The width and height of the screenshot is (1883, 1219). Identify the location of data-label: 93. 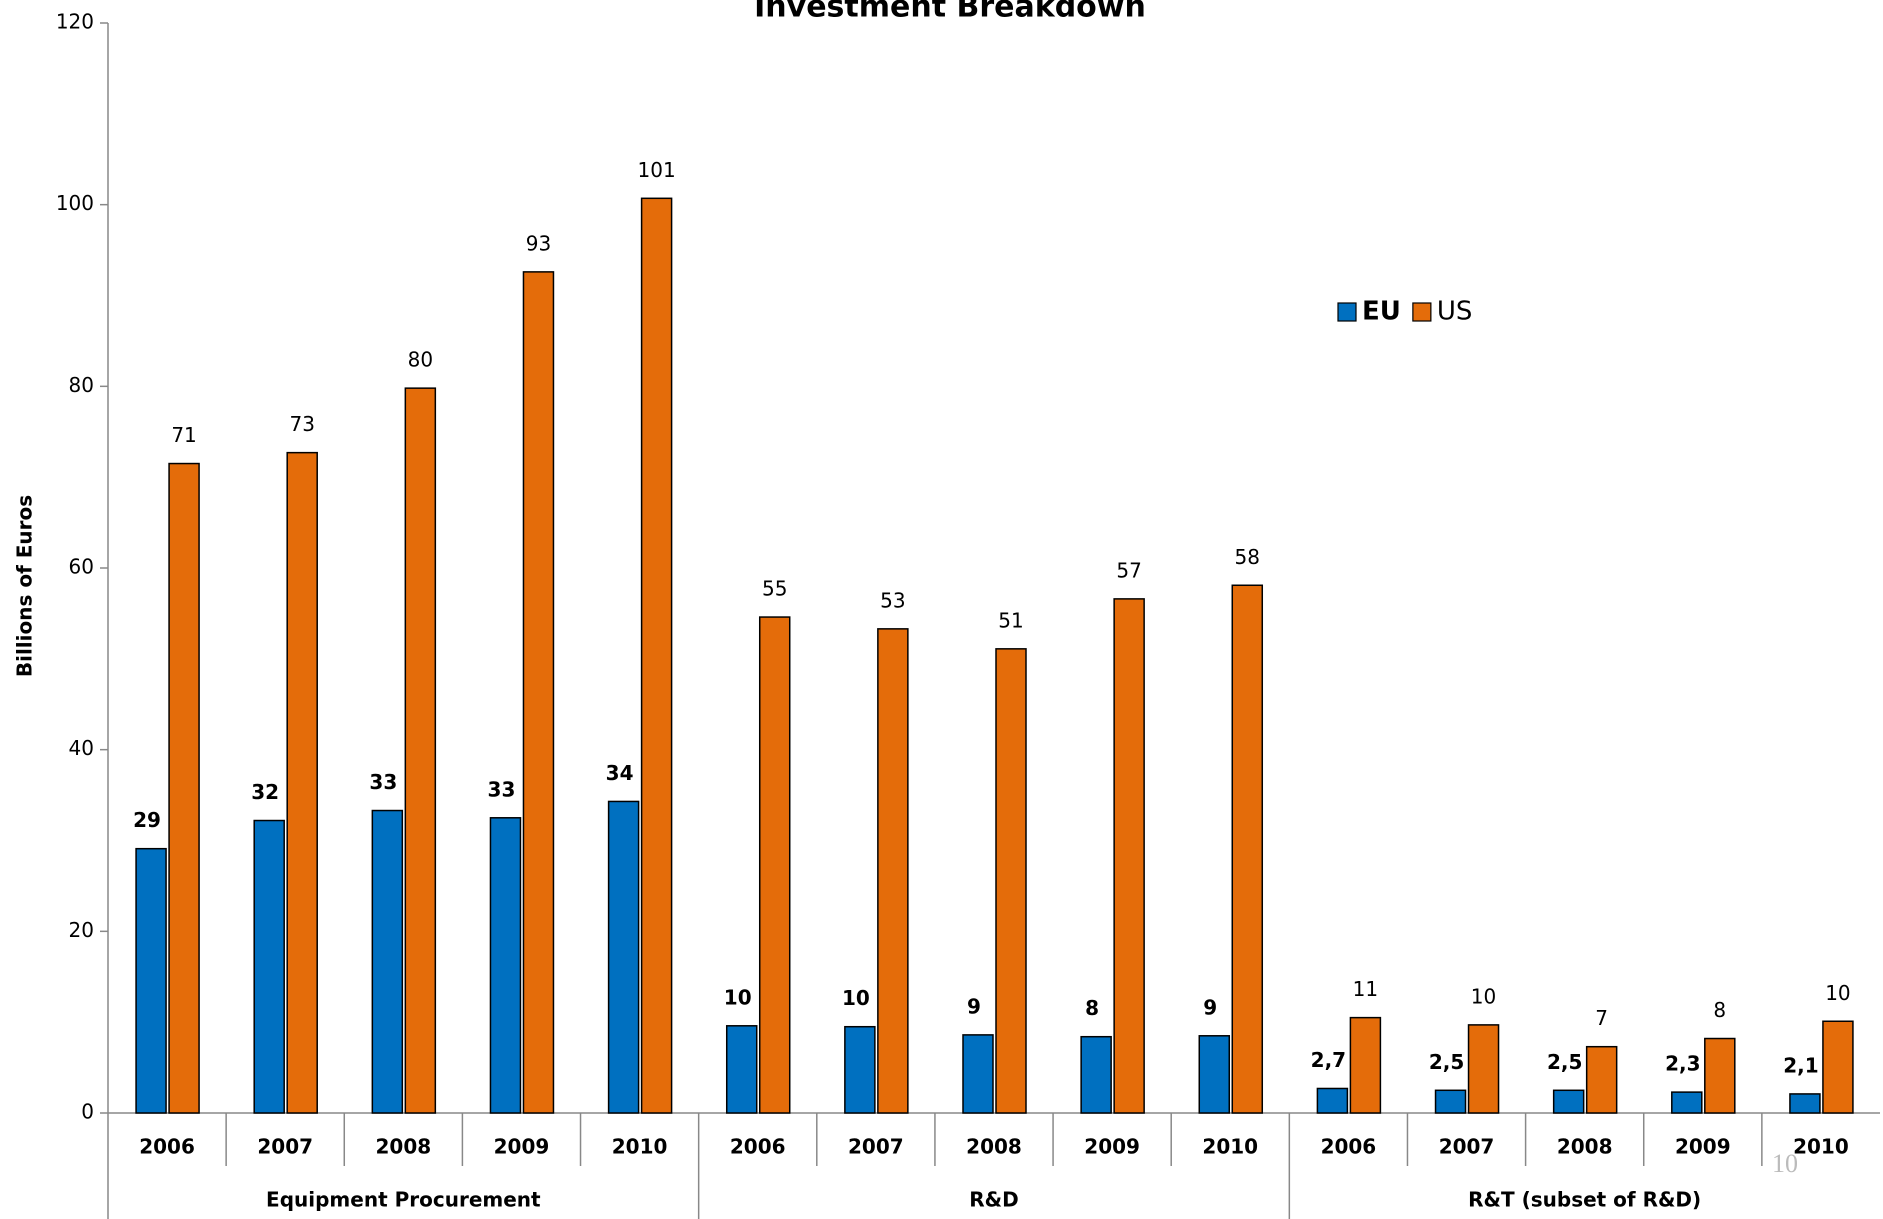
(538, 243).